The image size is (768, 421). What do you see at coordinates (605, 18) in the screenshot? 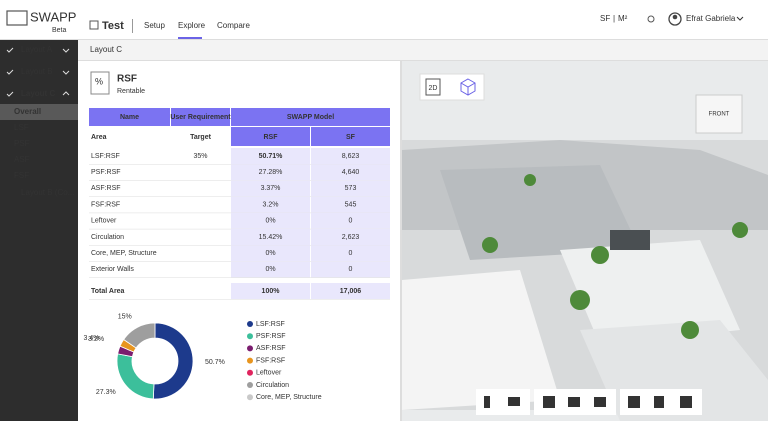
I see `unit-sf: SF` at bounding box center [605, 18].